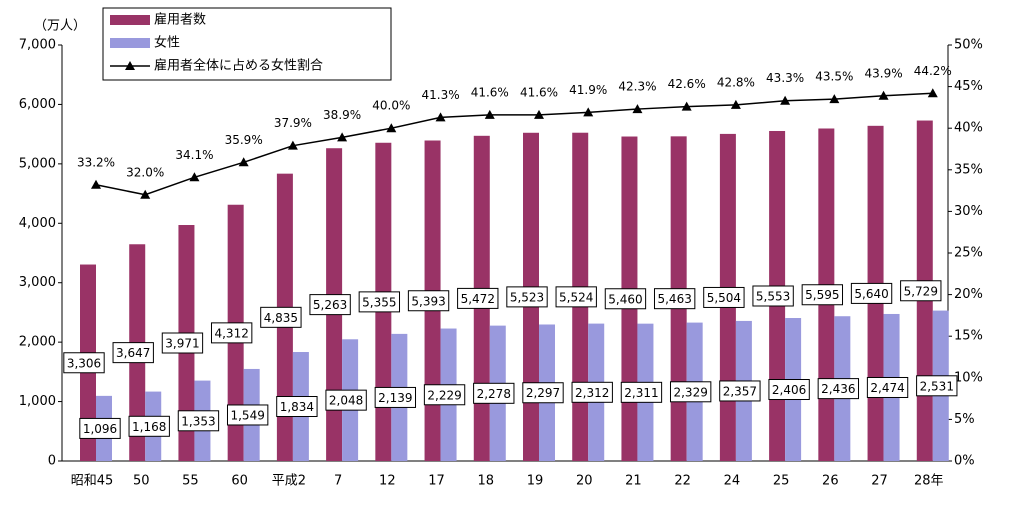 The height and width of the screenshot is (506, 1009). Describe the element at coordinates (330, 305) in the screenshot. I see `bar-value-label: 5,263` at that location.